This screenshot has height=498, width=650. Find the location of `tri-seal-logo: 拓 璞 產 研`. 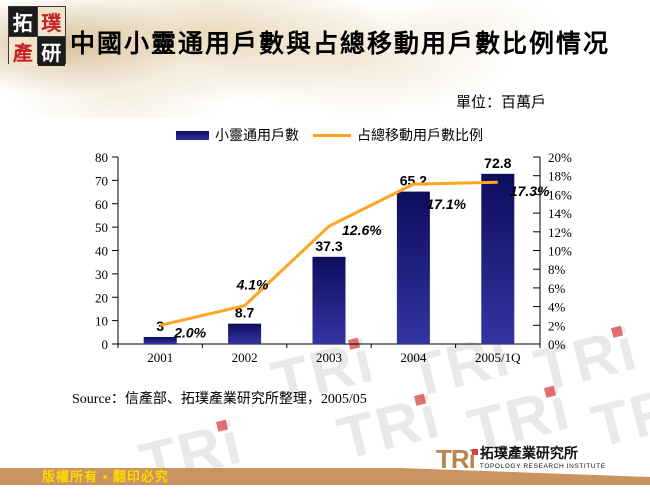

tri-seal-logo: 拓 璞 產 研 is located at coordinates (37, 36).